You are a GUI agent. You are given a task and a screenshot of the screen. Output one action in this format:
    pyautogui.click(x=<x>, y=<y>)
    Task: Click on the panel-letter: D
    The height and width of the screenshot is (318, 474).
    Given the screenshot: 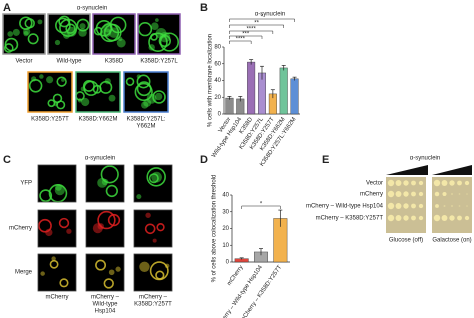 What is the action you would take?
    pyautogui.click(x=204, y=160)
    